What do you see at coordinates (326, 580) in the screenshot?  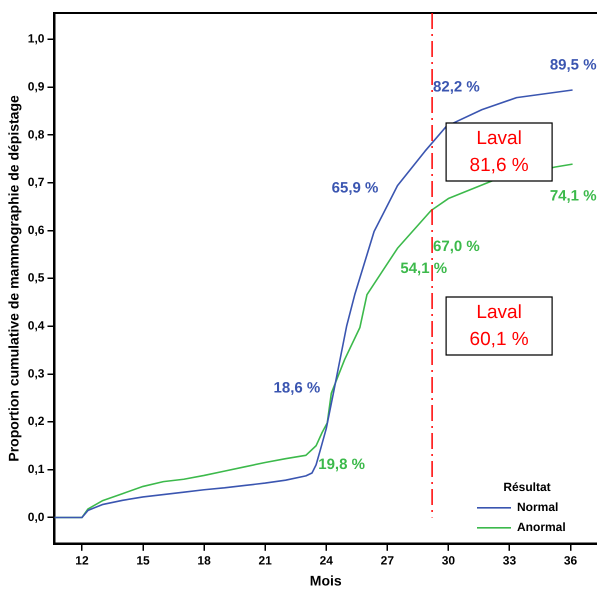 I see `x-axis-title: Mois` at bounding box center [326, 580].